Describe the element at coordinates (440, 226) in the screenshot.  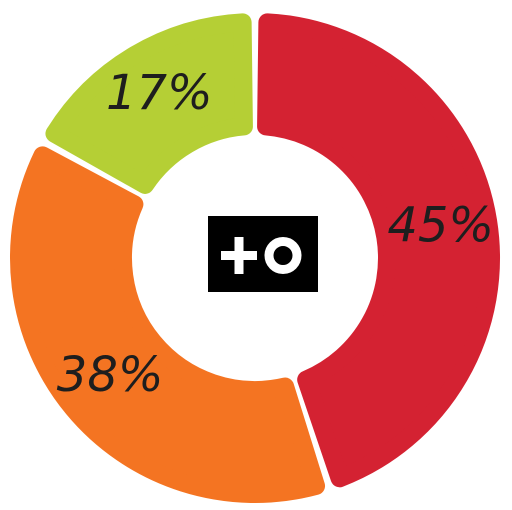
I see `value-label: 45%` at that location.